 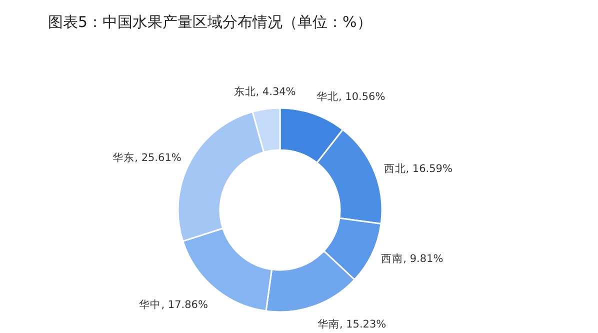 What do you see at coordinates (210, 22) in the screenshot?
I see `chart-title: 图表5：中国水果产量区域分布情况（单位：%）` at bounding box center [210, 22].